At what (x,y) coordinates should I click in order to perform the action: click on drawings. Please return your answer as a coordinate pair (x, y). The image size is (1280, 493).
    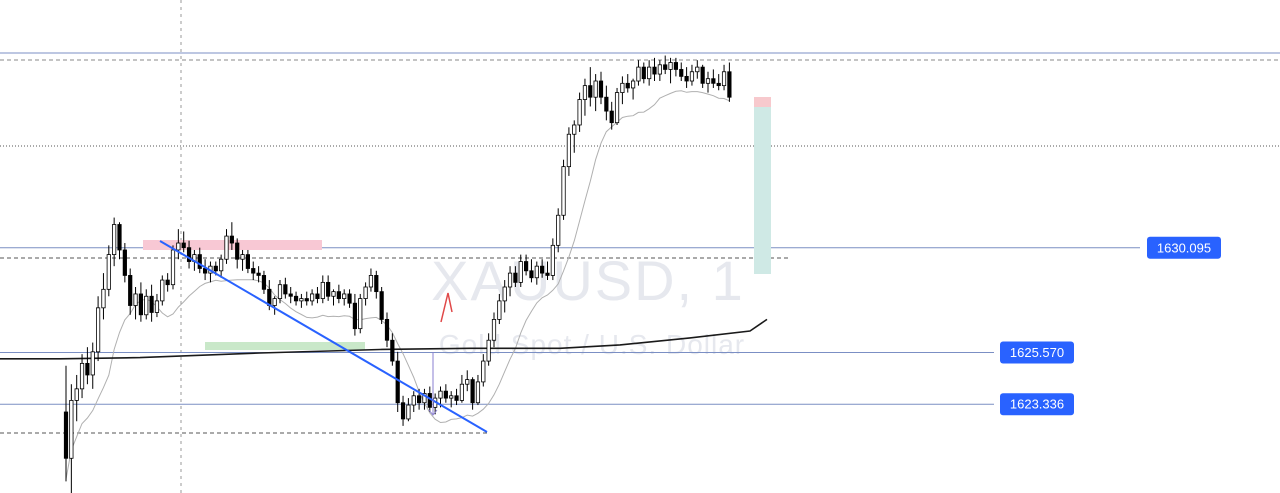
    Looking at the image, I should click on (323, 336).